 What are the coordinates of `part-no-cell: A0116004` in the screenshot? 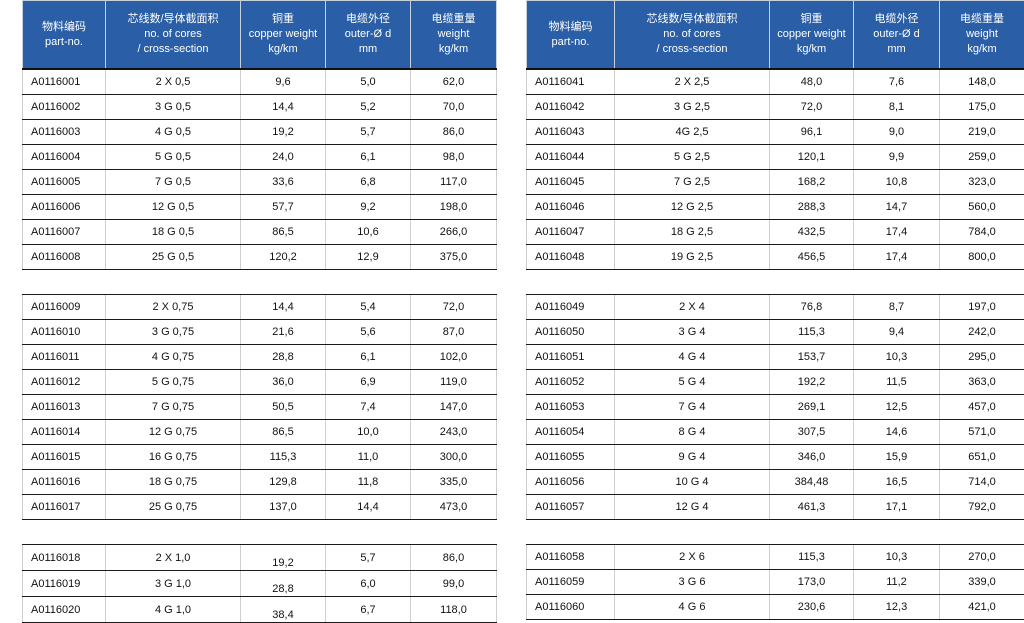 It's located at (64, 157).